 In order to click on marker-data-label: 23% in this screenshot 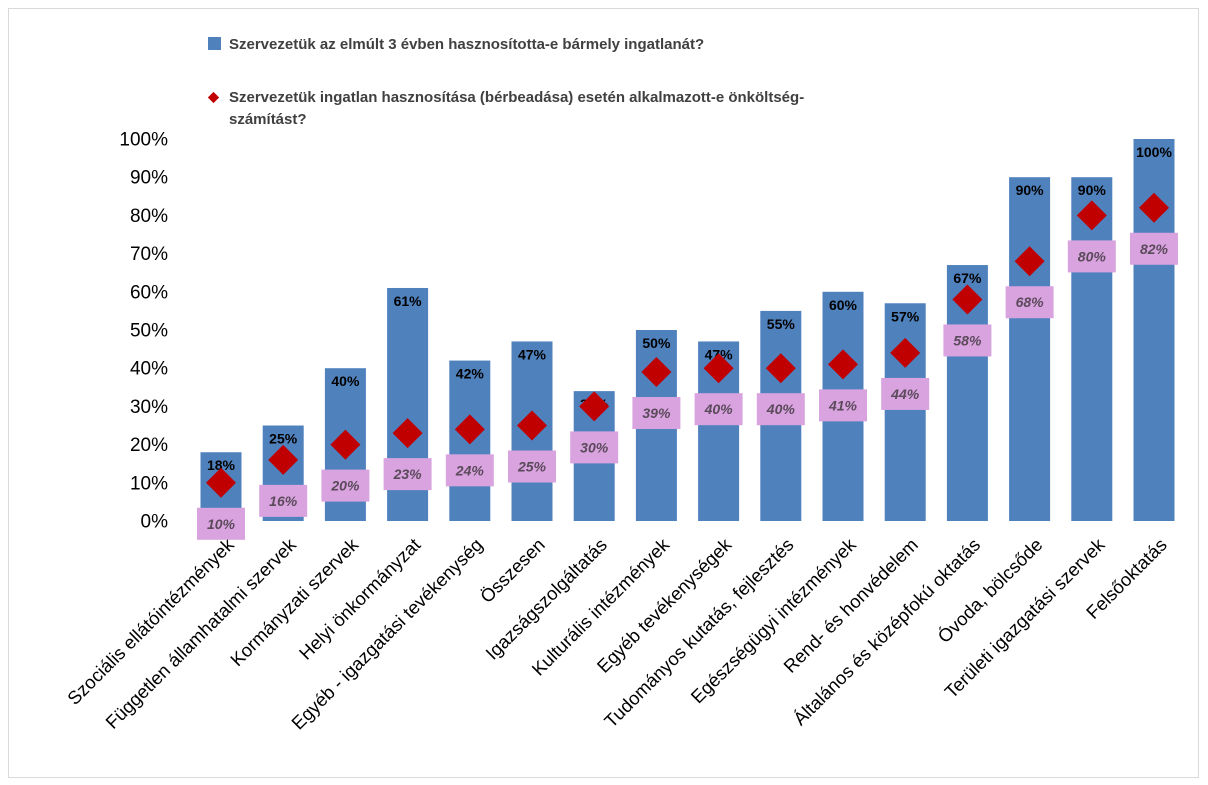, I will do `click(407, 474)`.